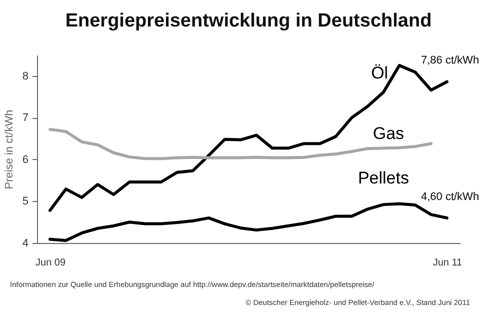  Describe the element at coordinates (450, 196) in the screenshot. I see `annotation: 4,60 ct/kWh` at that location.